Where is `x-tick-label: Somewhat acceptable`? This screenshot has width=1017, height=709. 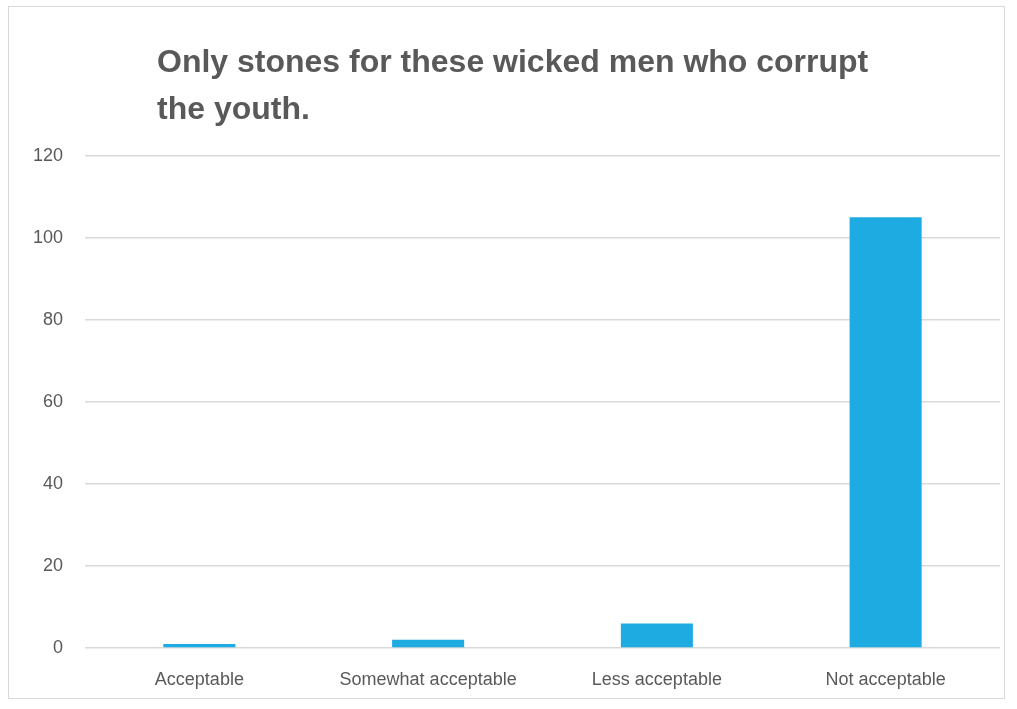
x-tick-label: Somewhat acceptable is located at coordinates (428, 678).